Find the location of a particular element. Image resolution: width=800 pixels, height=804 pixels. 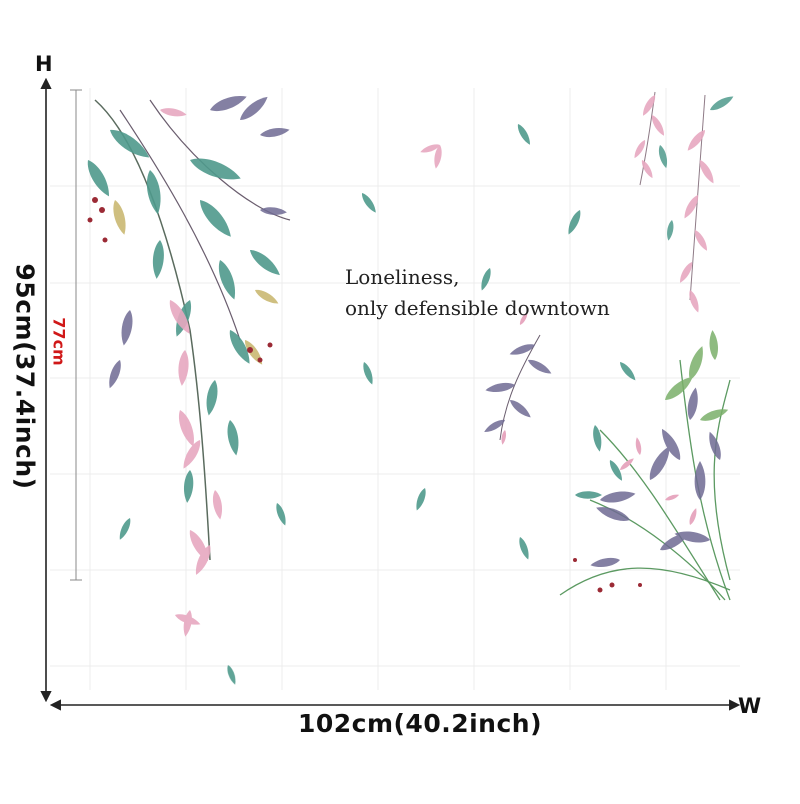

quote-line-1: Loneliness, is located at coordinates (402, 277).